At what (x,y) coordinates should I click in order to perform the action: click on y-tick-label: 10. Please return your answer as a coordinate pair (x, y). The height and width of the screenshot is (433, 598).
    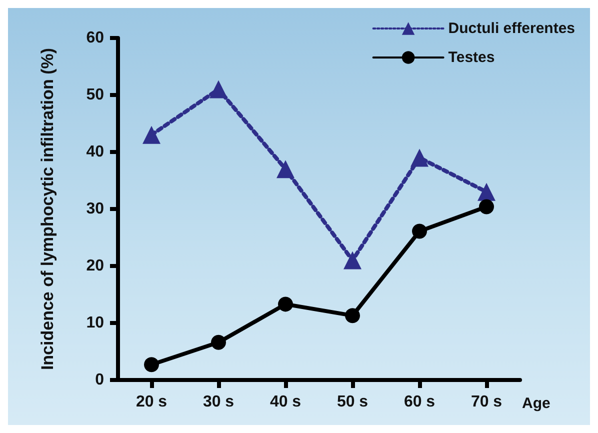
    Looking at the image, I should click on (95, 323).